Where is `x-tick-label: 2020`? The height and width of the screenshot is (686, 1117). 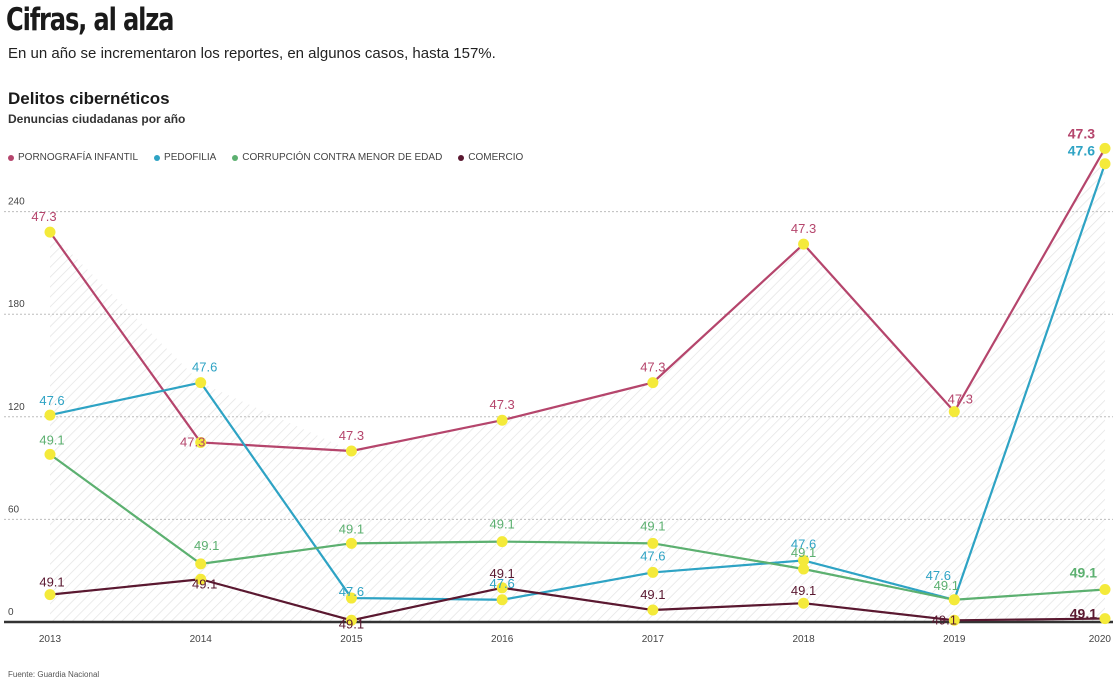
x-tick-label: 2020 is located at coordinates (1100, 639).